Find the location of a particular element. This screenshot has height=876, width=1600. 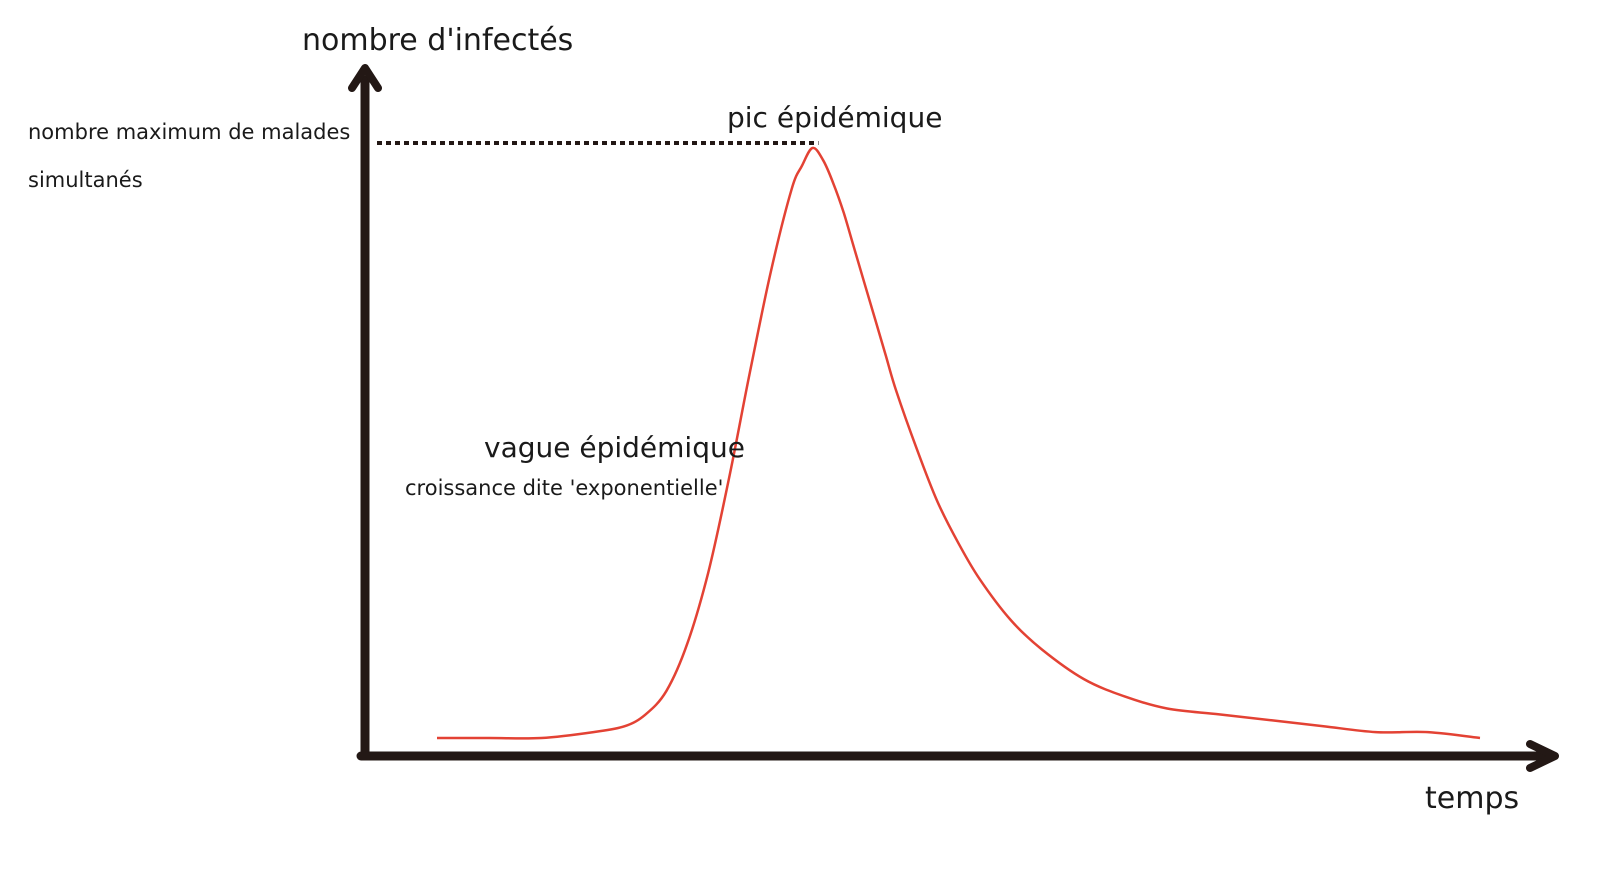

x-axis-label: temps is located at coordinates (1472, 798).